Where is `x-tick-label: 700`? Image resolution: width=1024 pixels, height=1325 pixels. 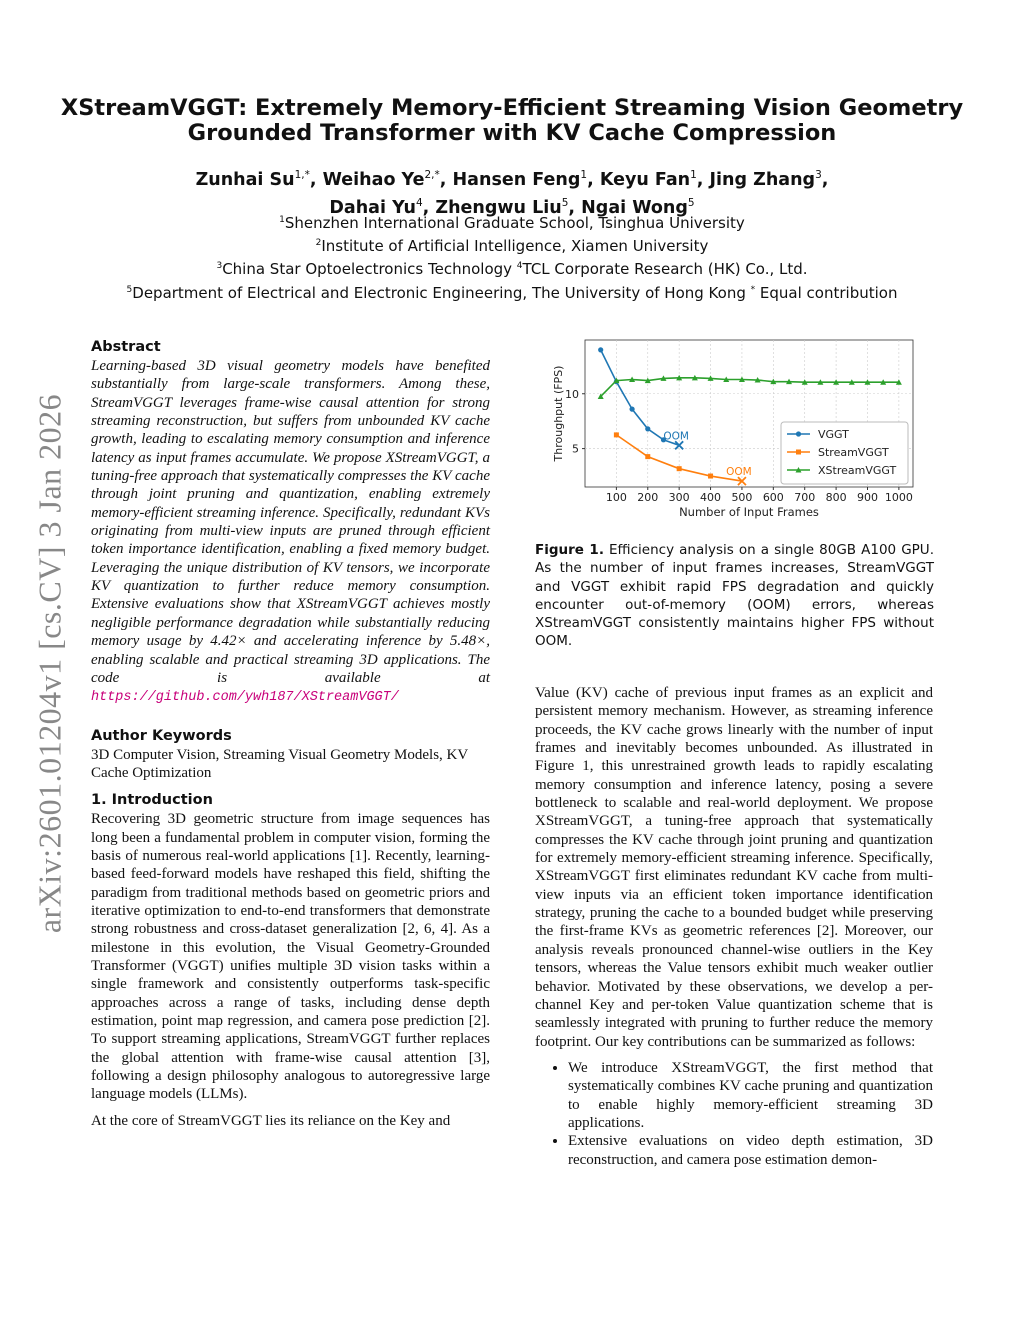 x-tick-label: 700 is located at coordinates (804, 497).